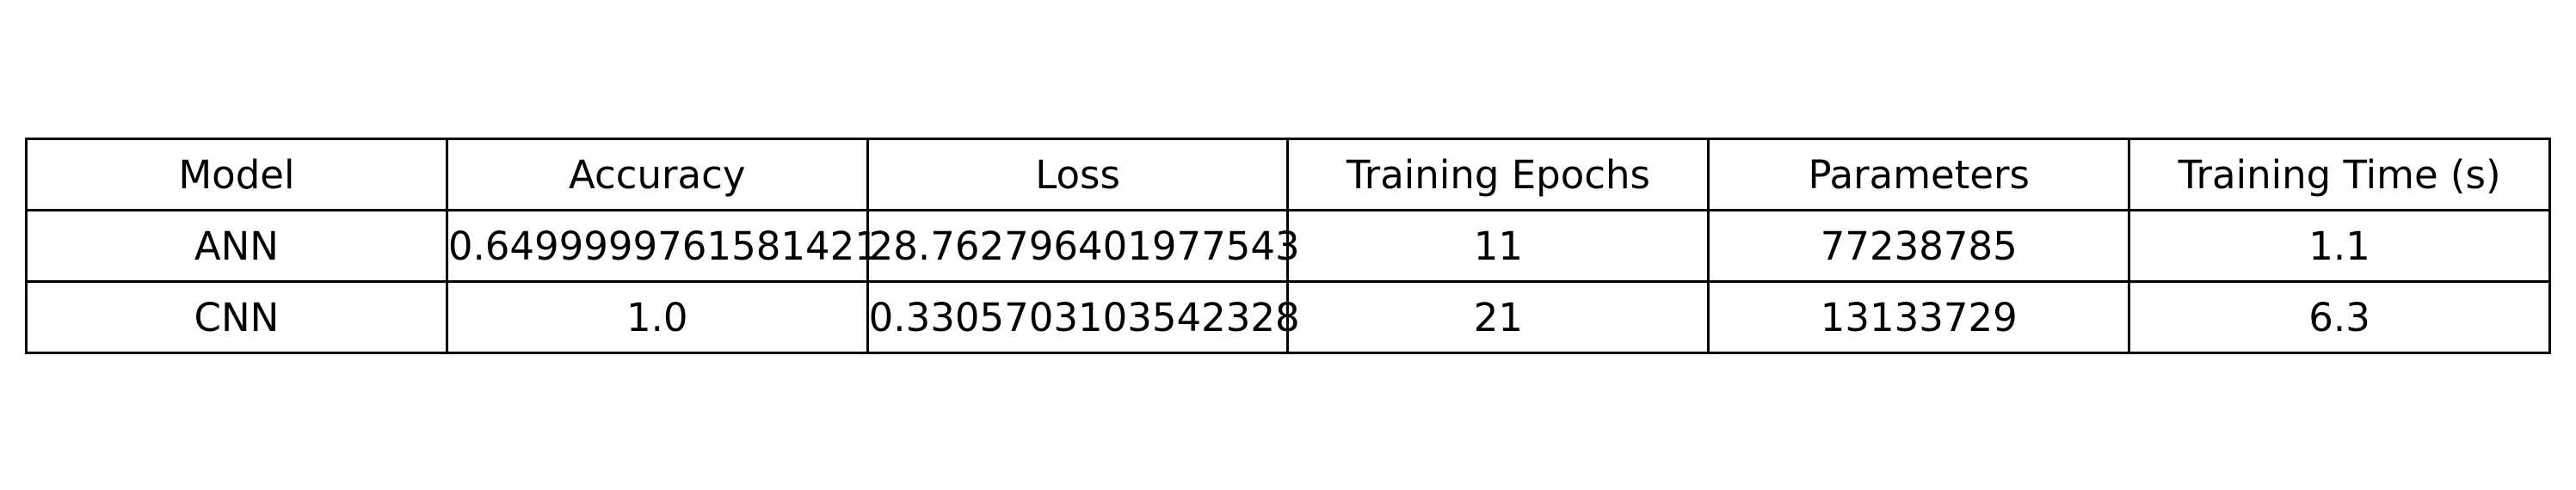 The width and height of the screenshot is (2576, 490). Describe the element at coordinates (1078, 174) in the screenshot. I see `header-loss: Loss` at that location.